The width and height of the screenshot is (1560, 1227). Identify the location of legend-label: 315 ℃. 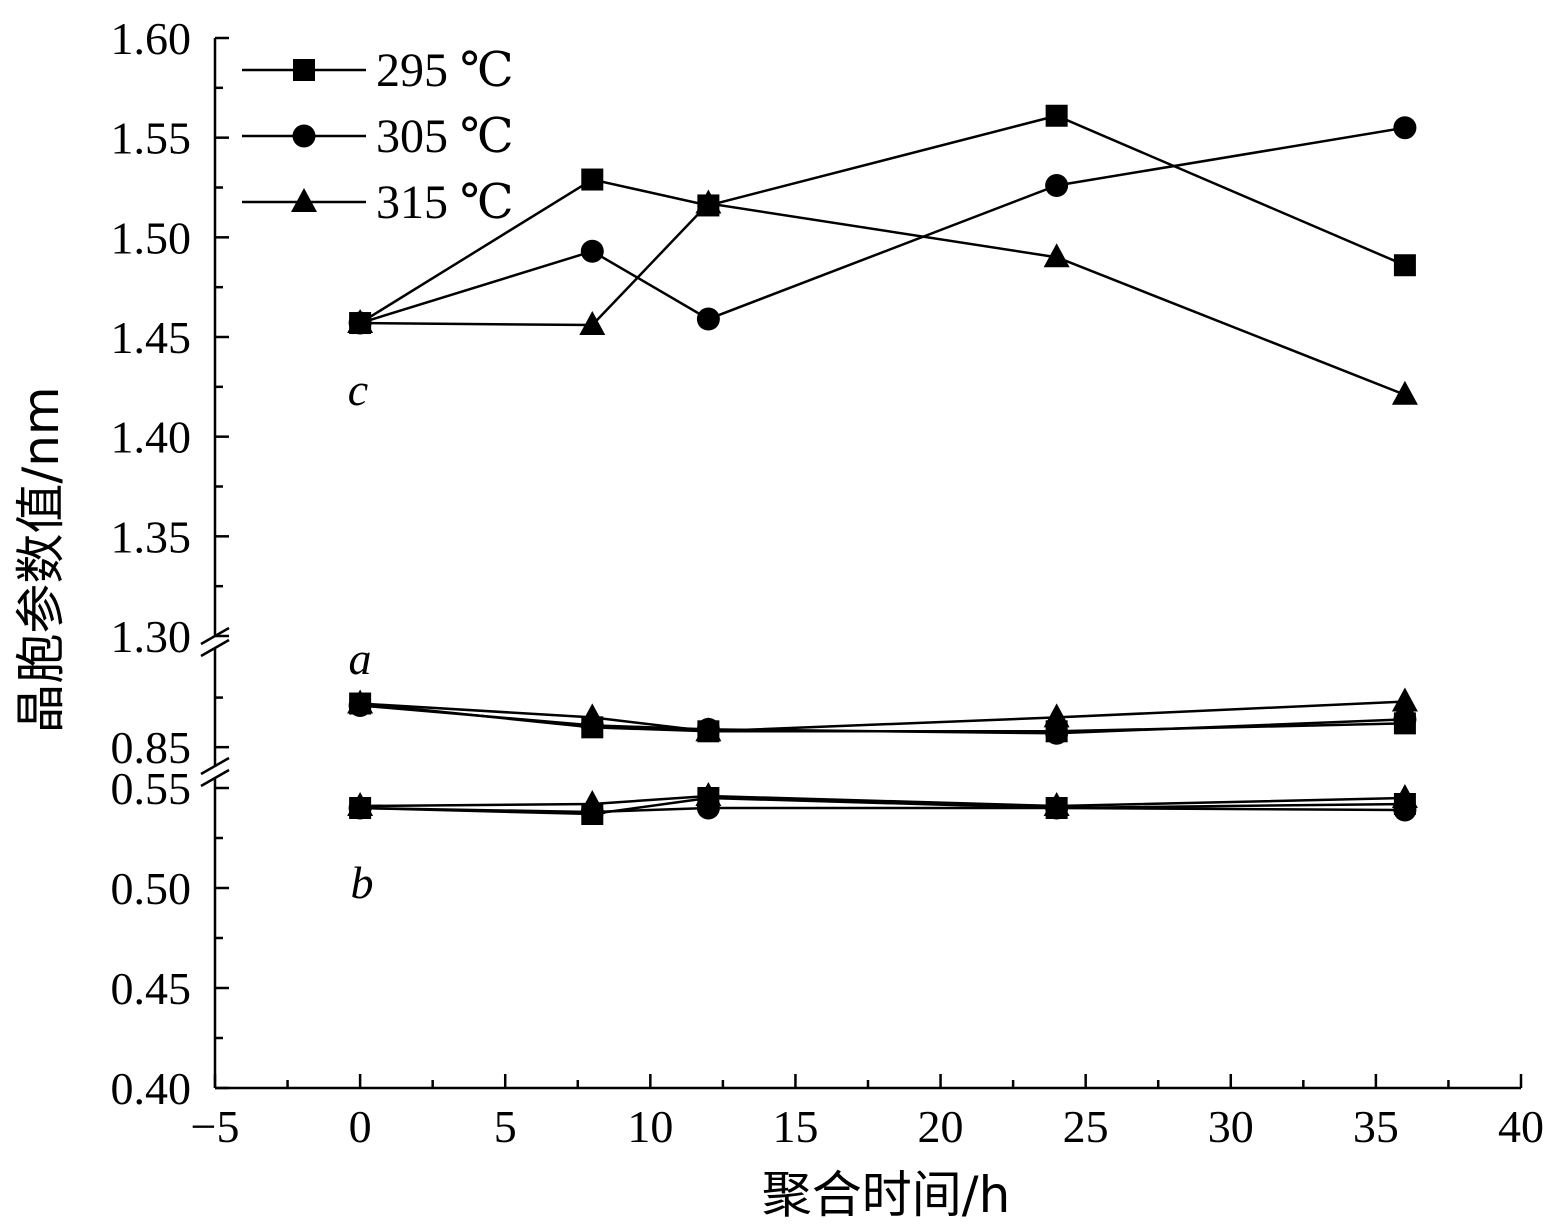
(445, 202).